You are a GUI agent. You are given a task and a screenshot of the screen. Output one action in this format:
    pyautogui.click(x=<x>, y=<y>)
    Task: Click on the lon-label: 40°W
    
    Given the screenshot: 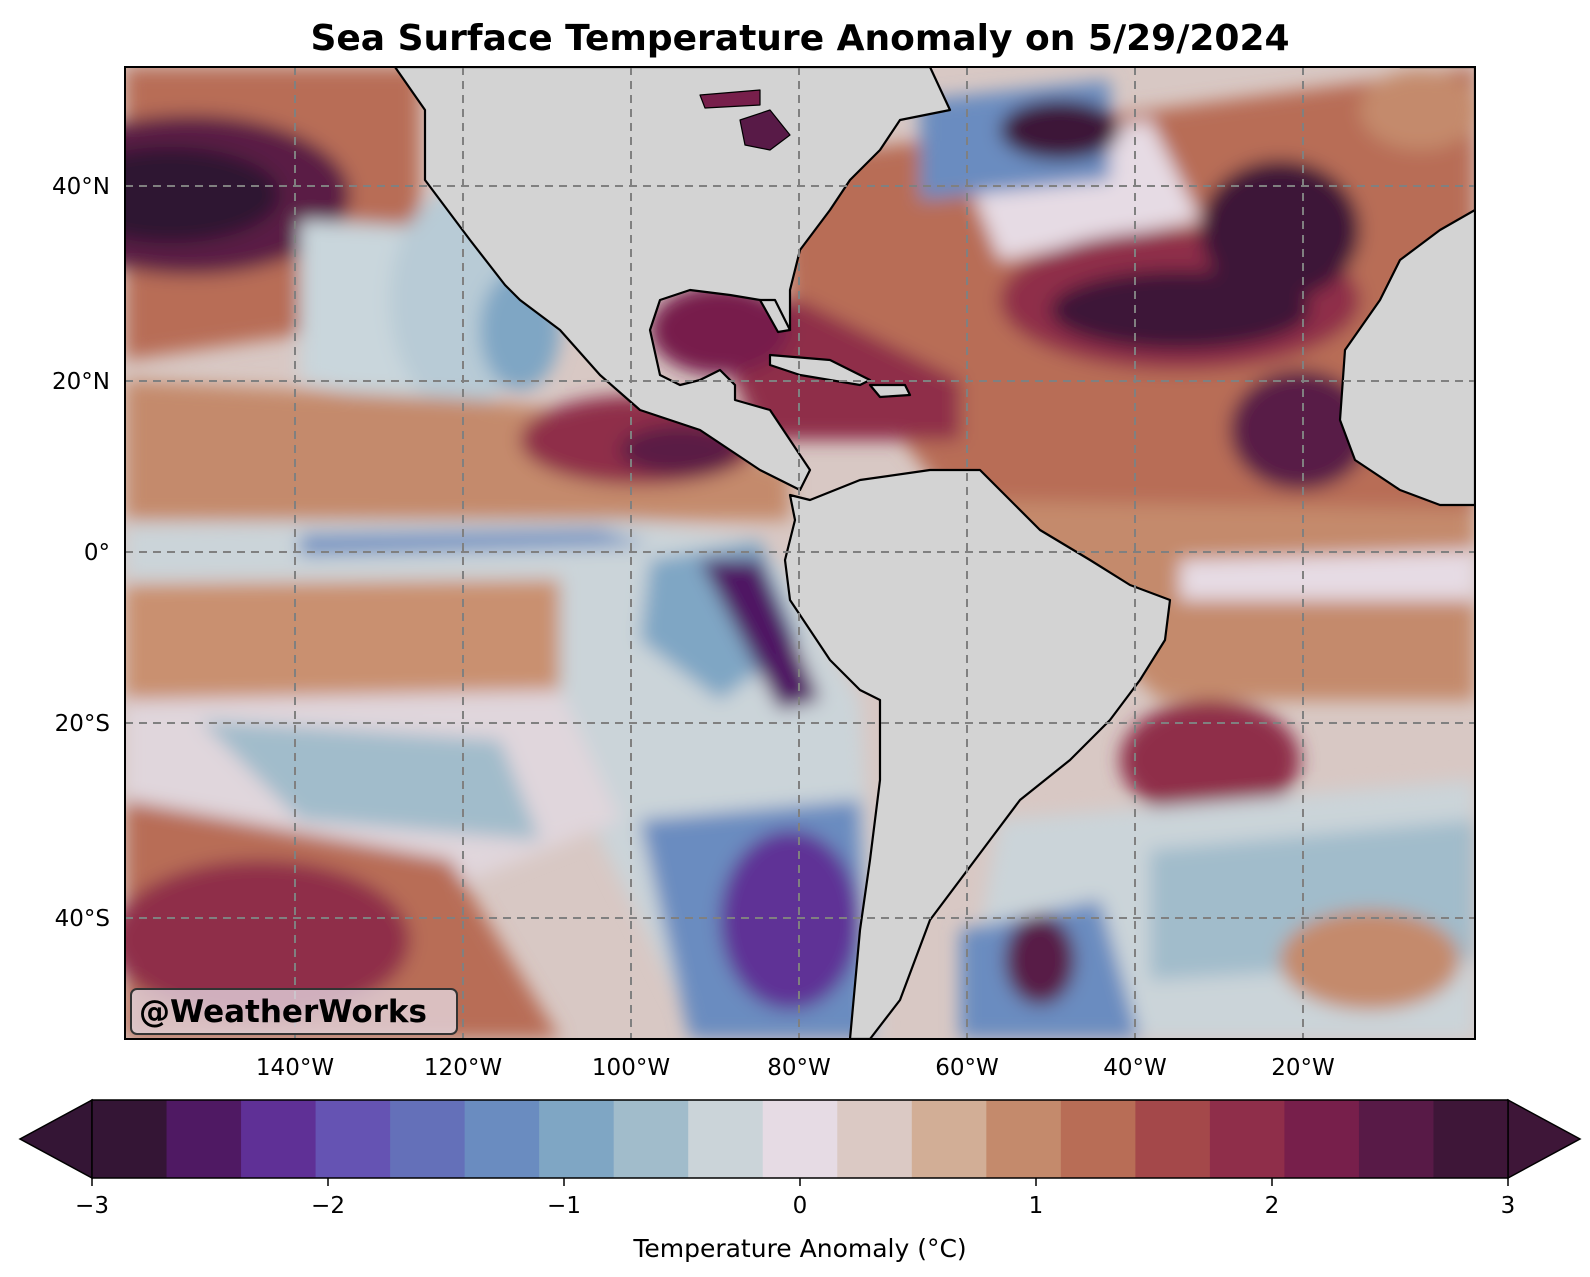 What is the action you would take?
    pyautogui.click(x=1135, y=1068)
    